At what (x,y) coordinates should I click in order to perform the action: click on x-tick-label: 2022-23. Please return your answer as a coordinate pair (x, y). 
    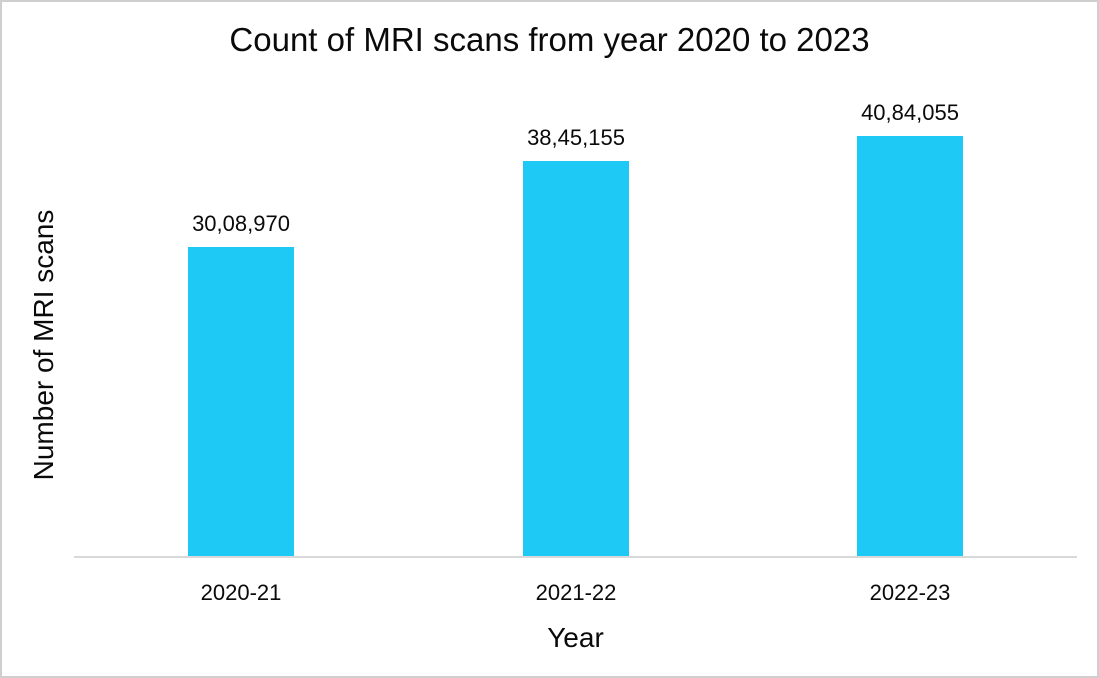
    Looking at the image, I should click on (910, 592).